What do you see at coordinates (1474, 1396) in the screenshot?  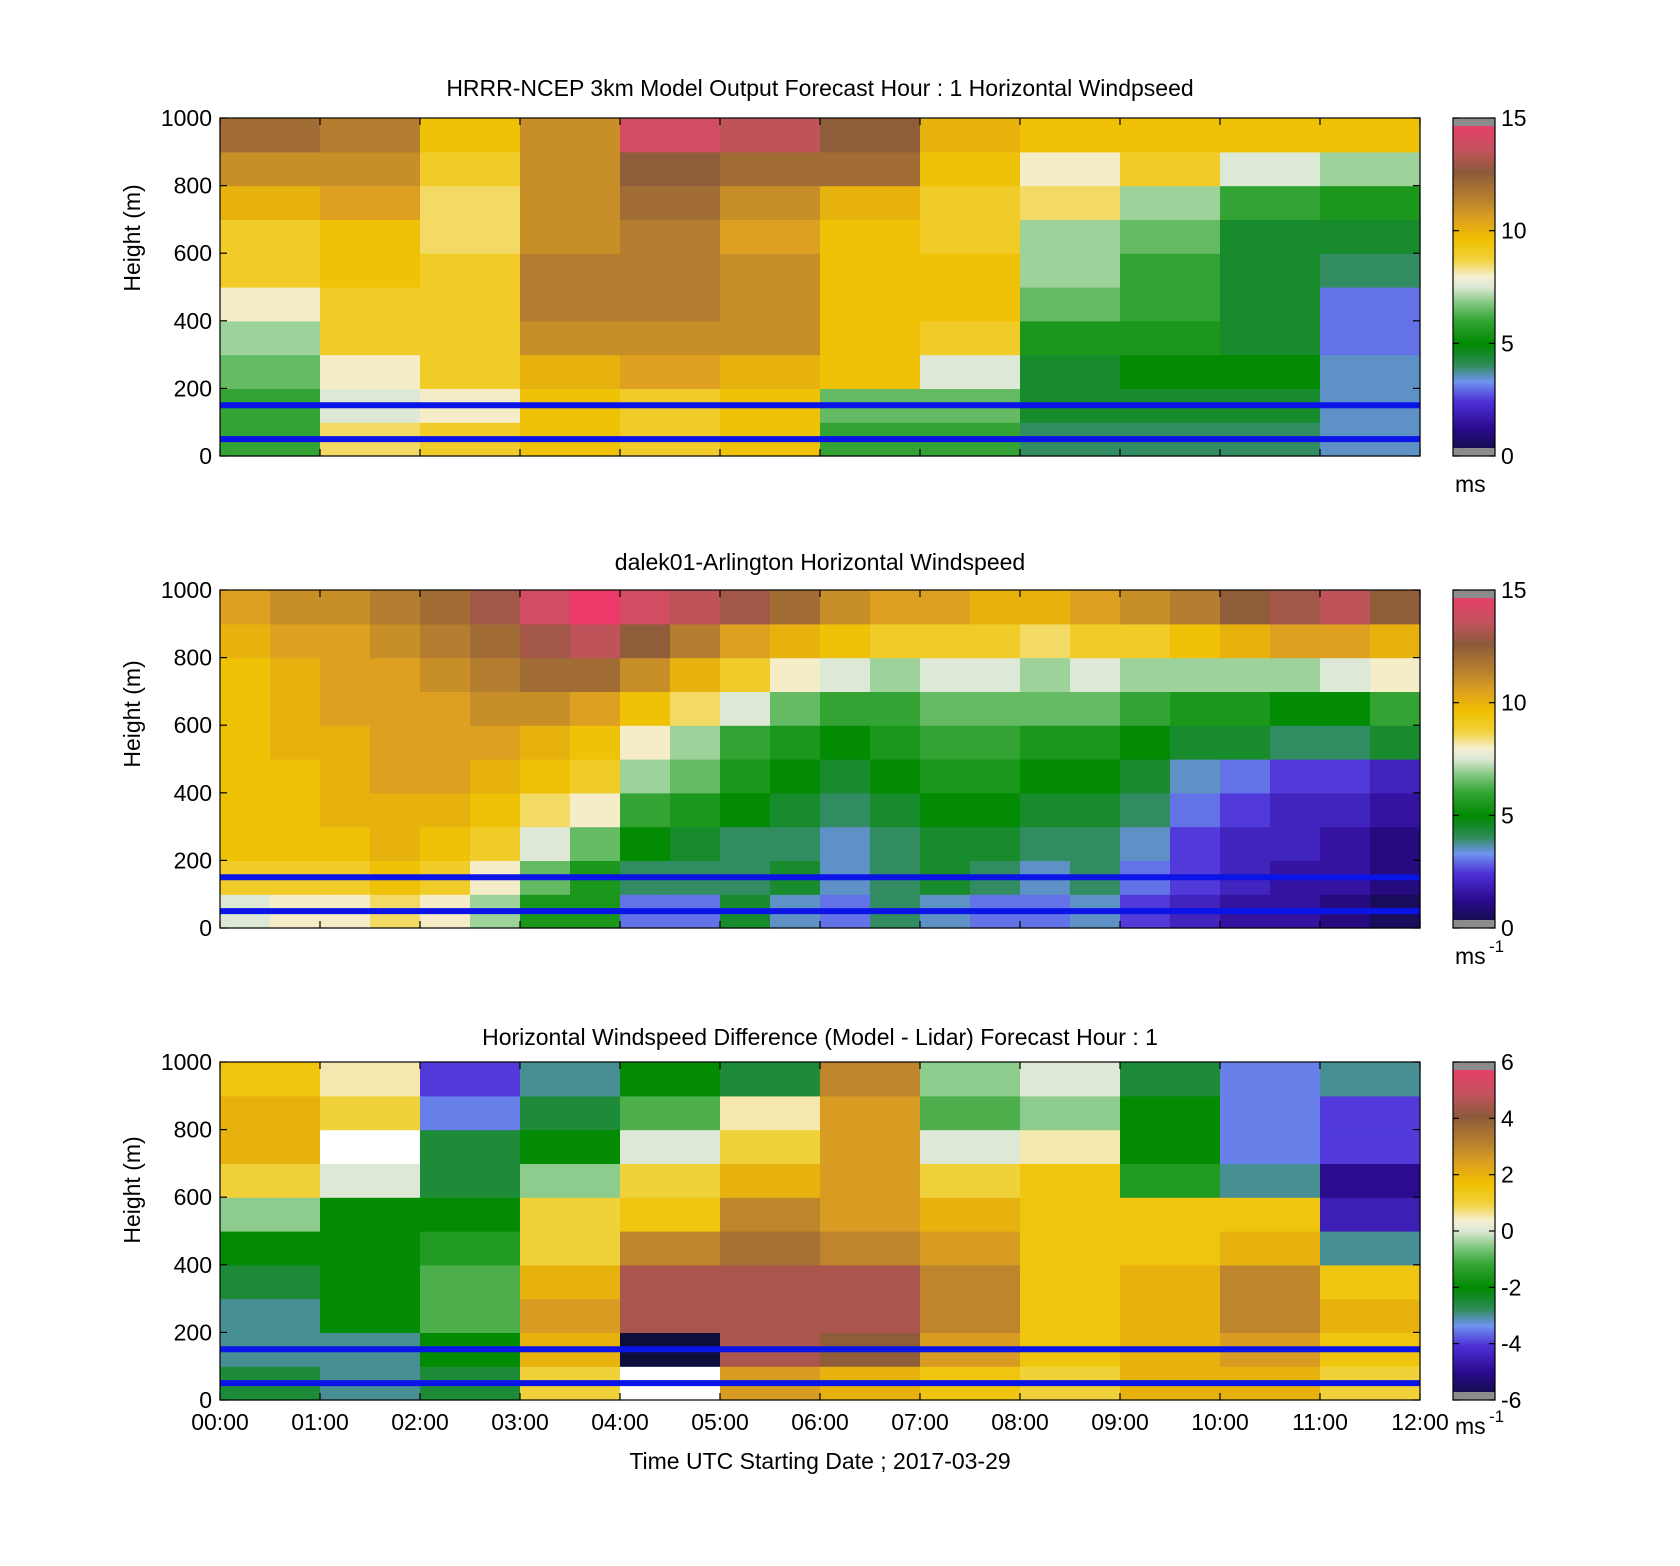 I see `difference-colorbar-under-cap` at bounding box center [1474, 1396].